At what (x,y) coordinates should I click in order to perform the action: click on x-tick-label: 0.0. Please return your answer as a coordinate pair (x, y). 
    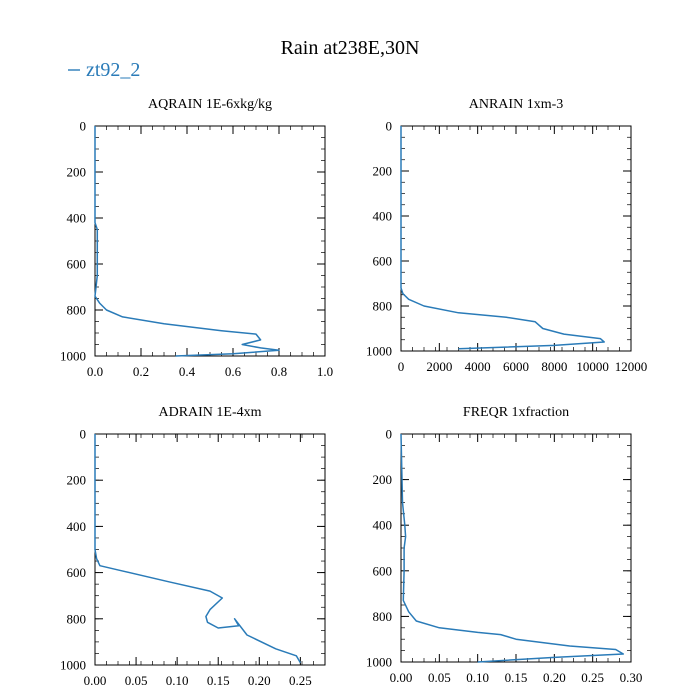
    Looking at the image, I should click on (95, 371).